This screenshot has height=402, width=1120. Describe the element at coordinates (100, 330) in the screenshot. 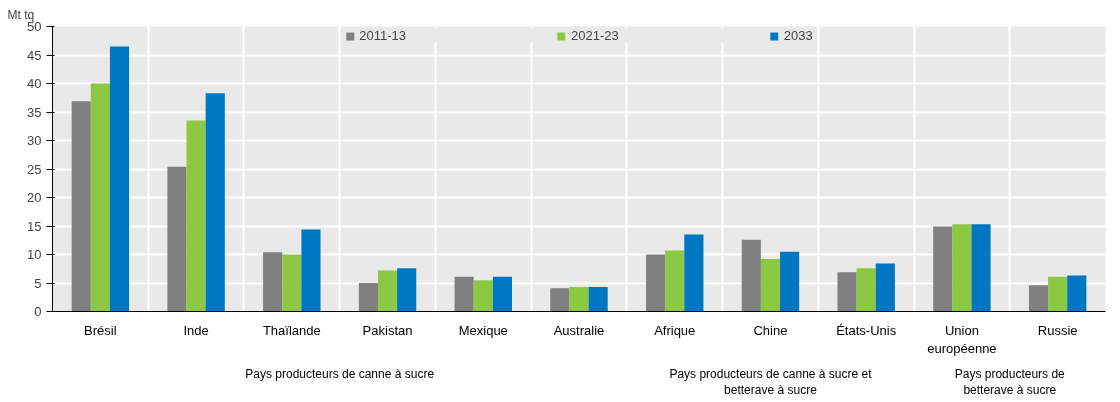

I see `x-tick-label: Brésil` at that location.